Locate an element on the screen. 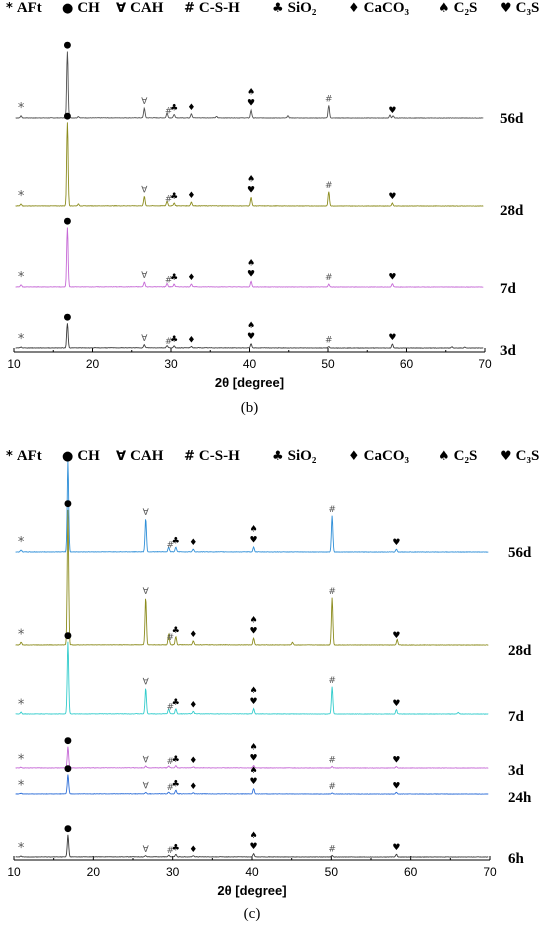  legend-label: CAH is located at coordinates (147, 456).